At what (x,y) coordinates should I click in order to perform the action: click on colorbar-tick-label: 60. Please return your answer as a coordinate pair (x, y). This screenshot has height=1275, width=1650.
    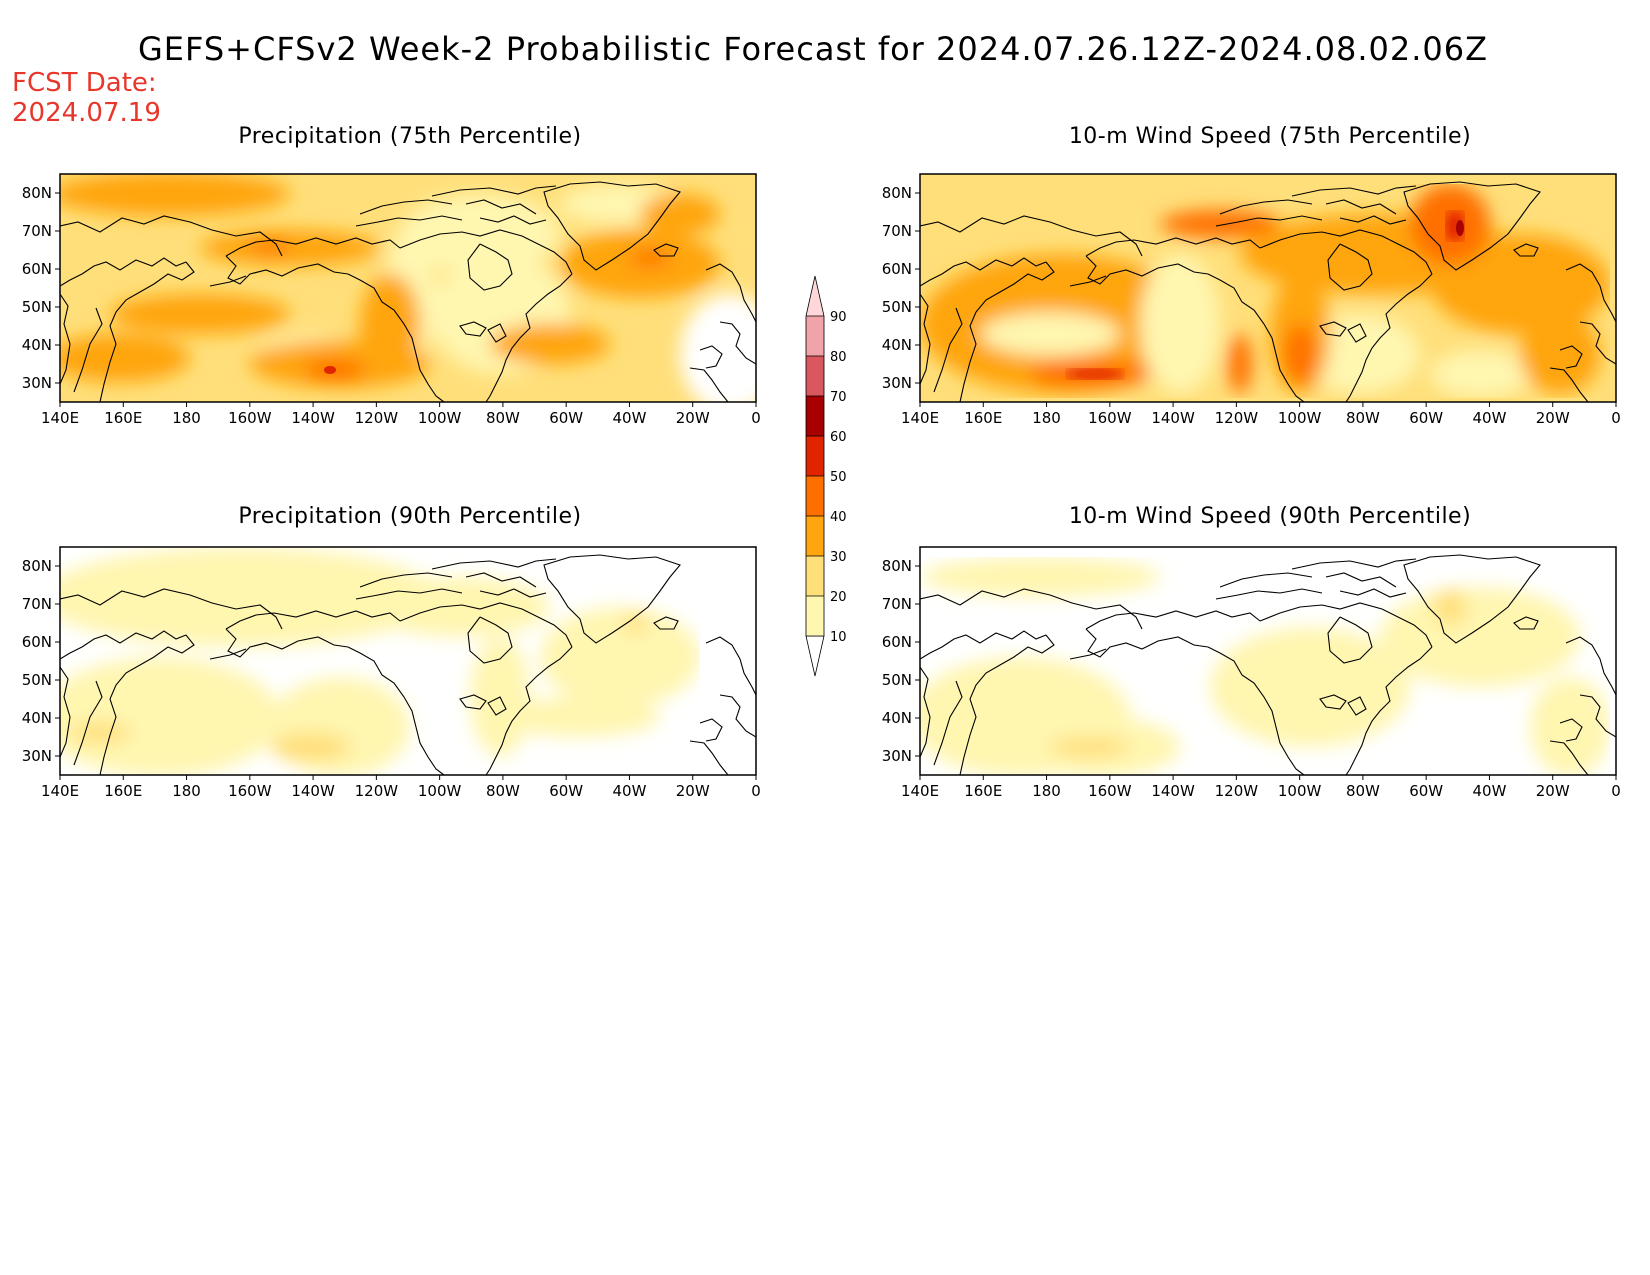
    Looking at the image, I should click on (838, 437).